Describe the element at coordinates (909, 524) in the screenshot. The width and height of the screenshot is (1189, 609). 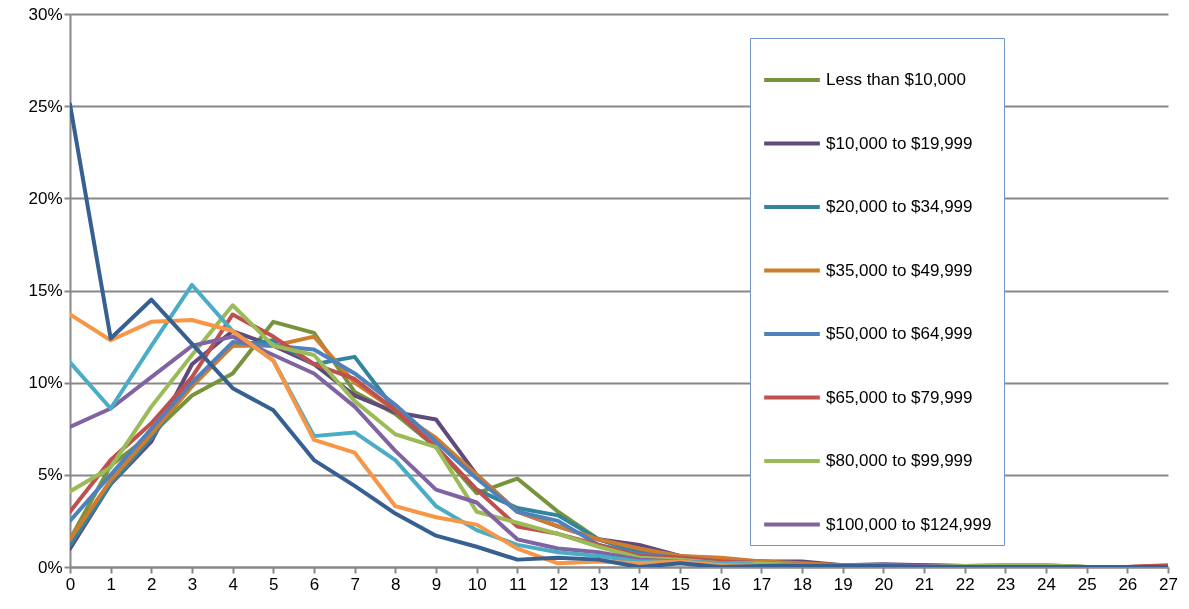
I see `legend-label: $100,000 to $124,999` at that location.